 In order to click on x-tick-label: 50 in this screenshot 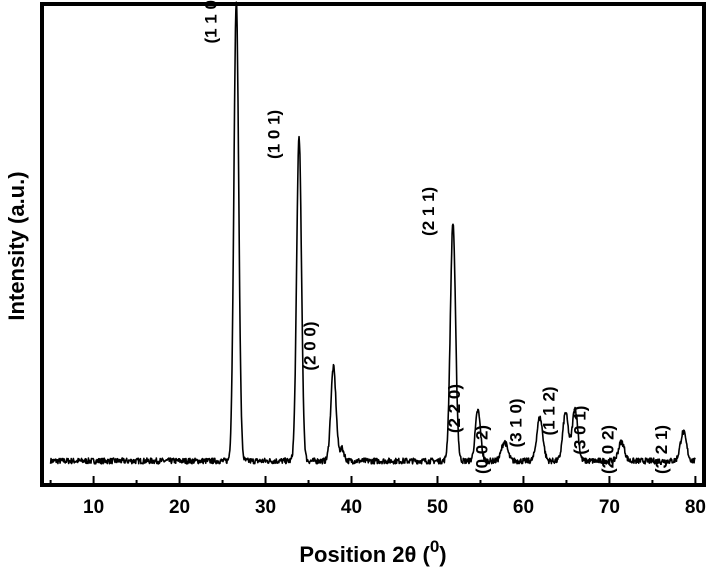, I will do `click(437, 507)`.